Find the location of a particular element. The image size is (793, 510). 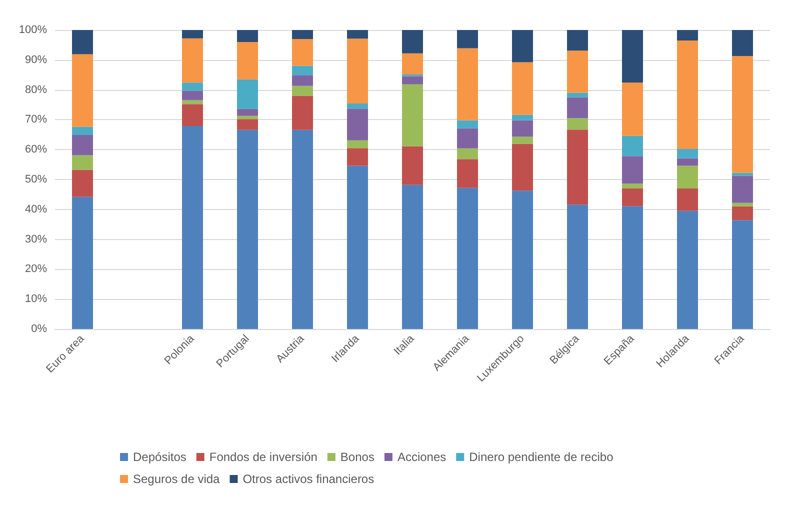

y-tick-label: 60% is located at coordinates (36, 150).